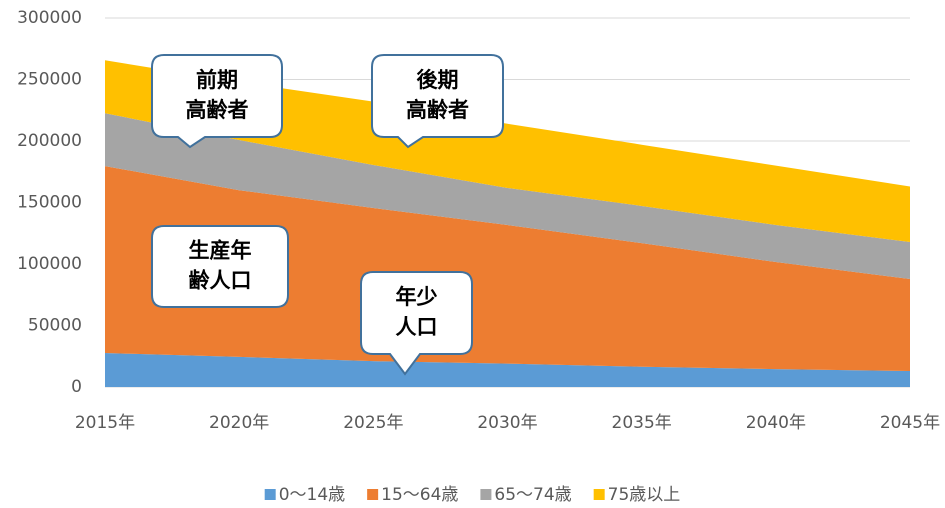 The width and height of the screenshot is (945, 508). Describe the element at coordinates (55, 326) in the screenshot. I see `y-tick-label: 50000` at that location.